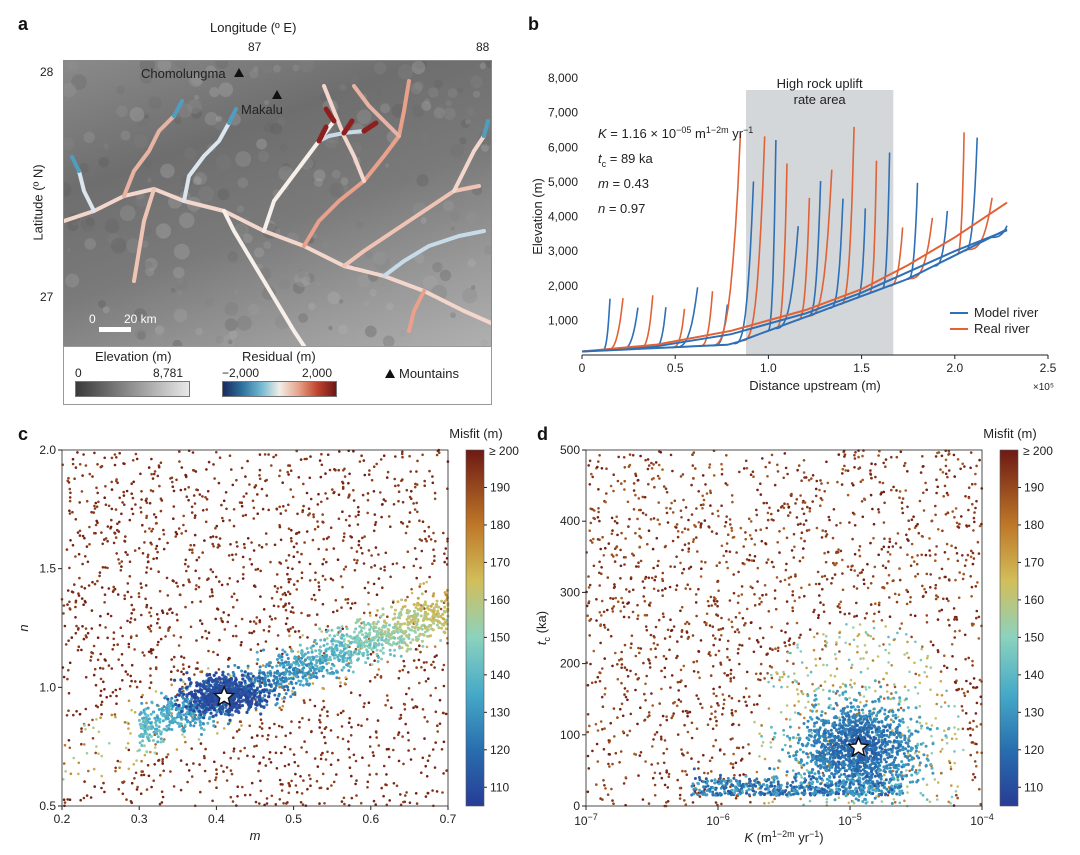 The height and width of the screenshot is (855, 1080). Describe the element at coordinates (132, 389) in the screenshot. I see `elevation-colorbar` at that location.